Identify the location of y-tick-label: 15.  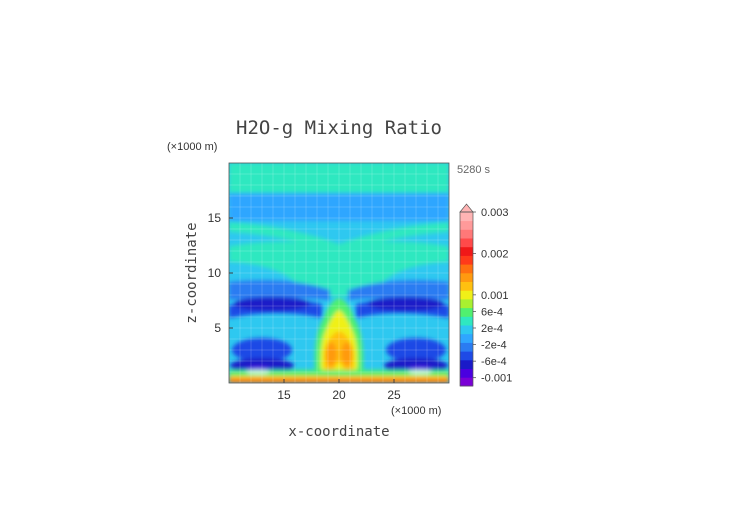
(215, 218).